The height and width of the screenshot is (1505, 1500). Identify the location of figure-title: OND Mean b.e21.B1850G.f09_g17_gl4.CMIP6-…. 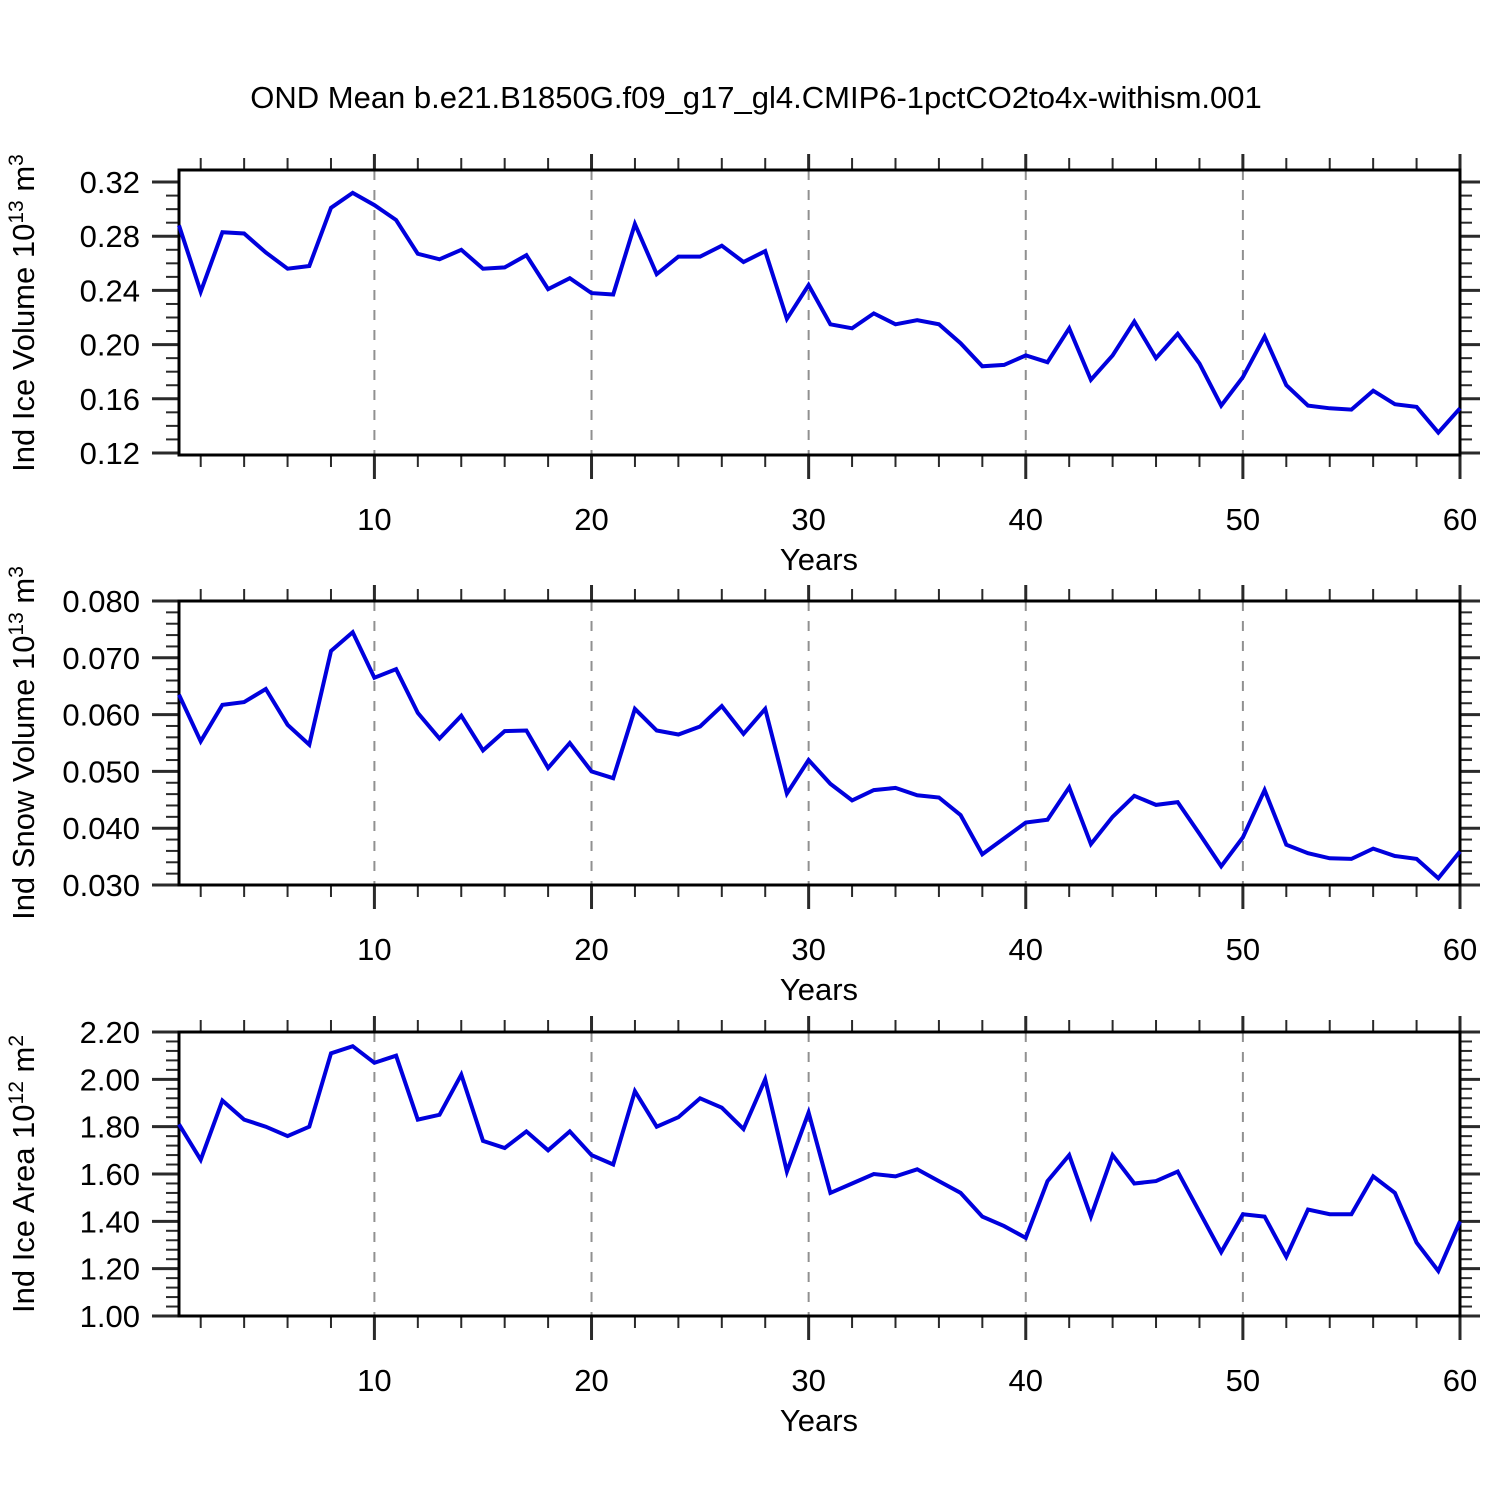
(755, 97).